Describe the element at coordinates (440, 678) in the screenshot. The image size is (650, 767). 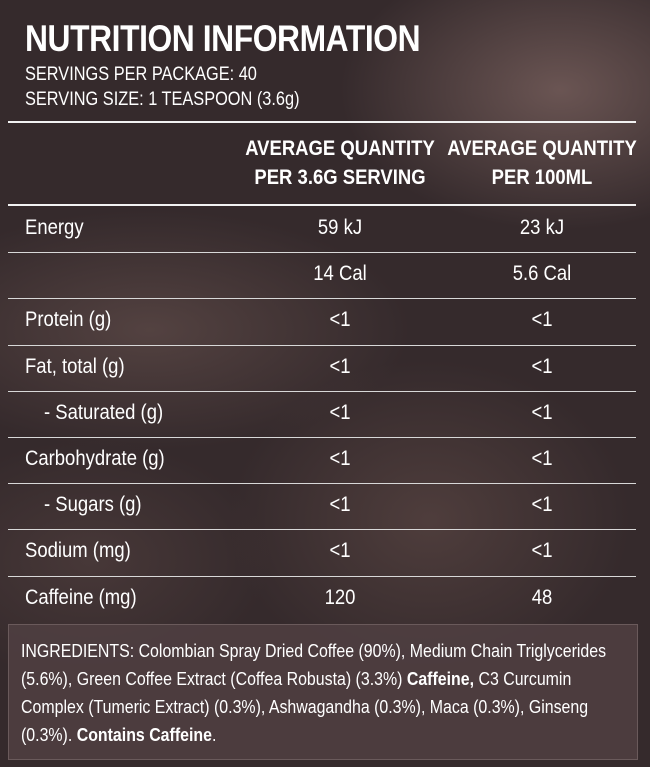
I see `ingredient-emphasis: Caffeine,` at that location.